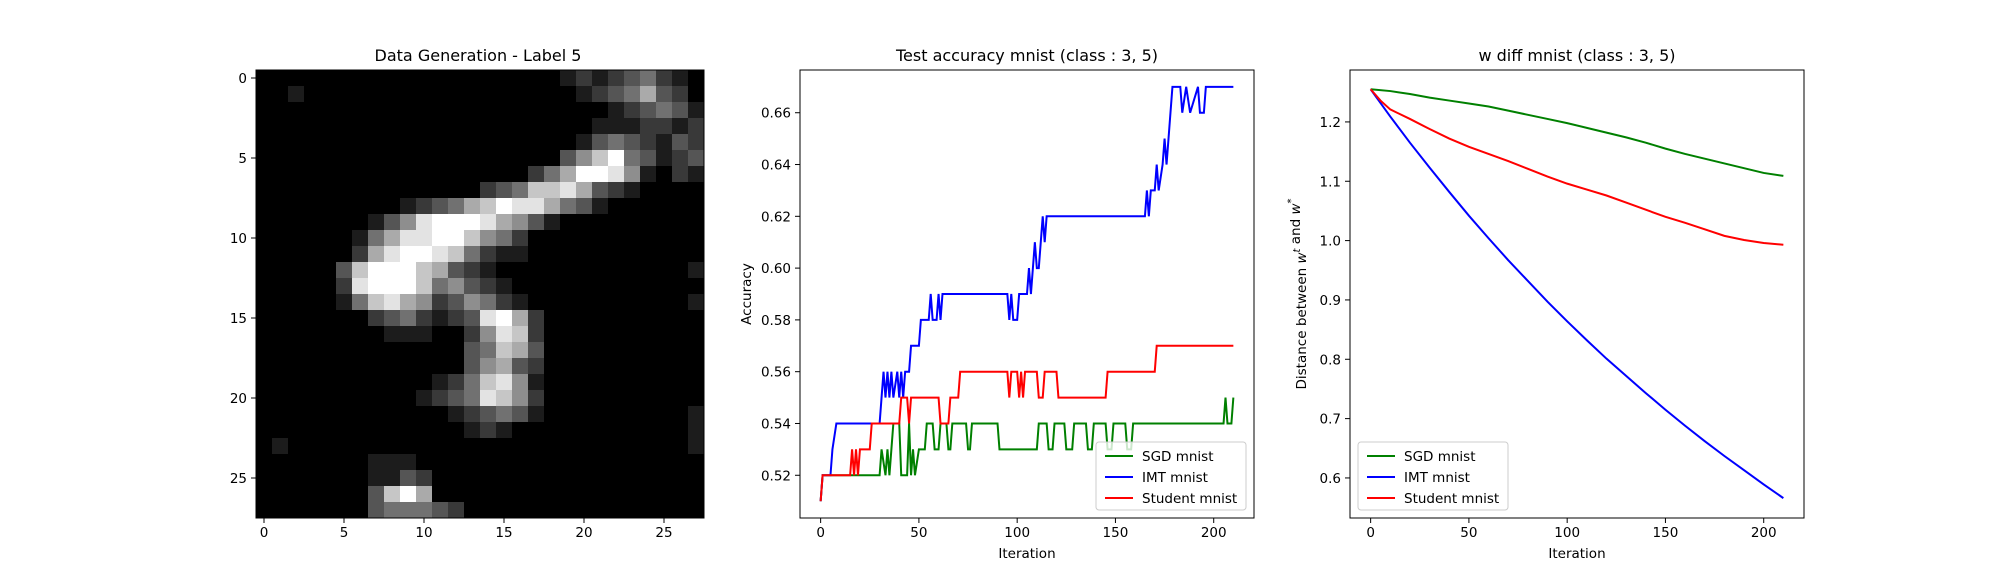  What do you see at coordinates (478, 55) in the screenshot?
I see `panel1-title: Data Generation - Label 5` at bounding box center [478, 55].